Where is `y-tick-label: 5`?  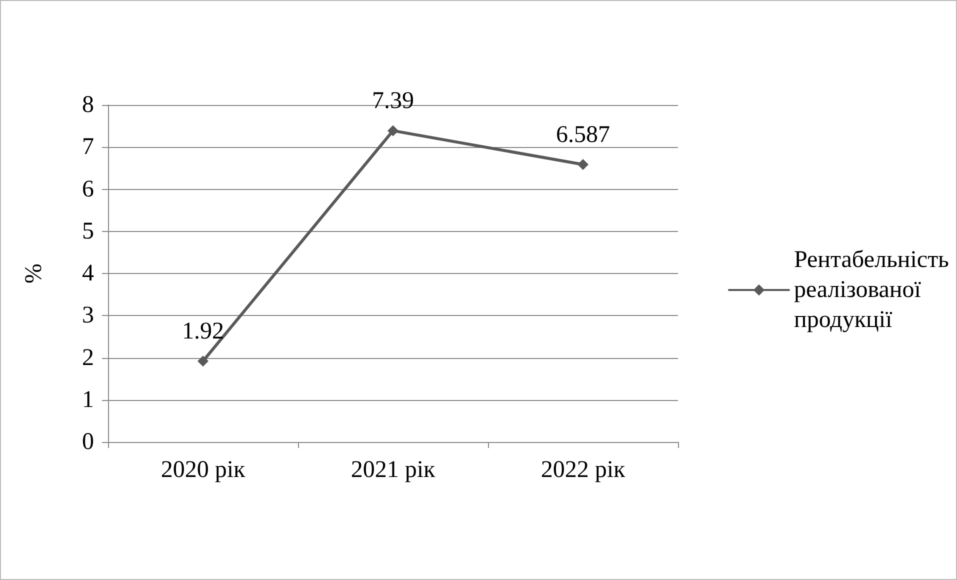
y-tick-label: 5 is located at coordinates (88, 231).